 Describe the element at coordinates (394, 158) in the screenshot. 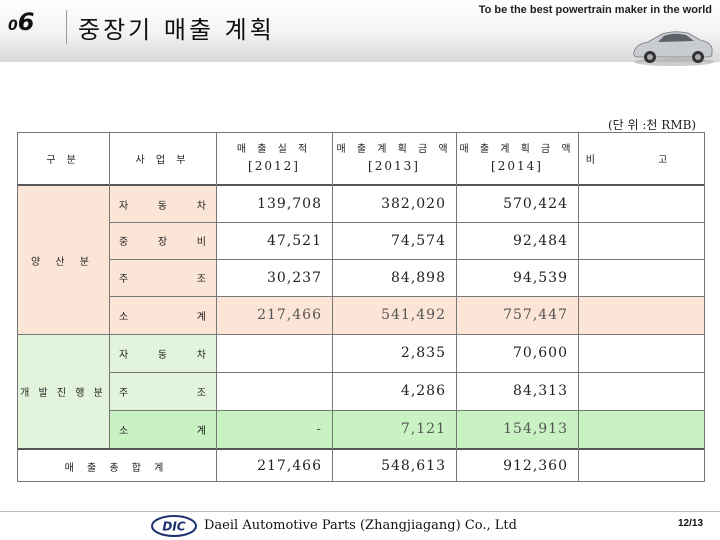

I see `header-plan-2013: 매 출 계 획 금 액 [2013]` at that location.